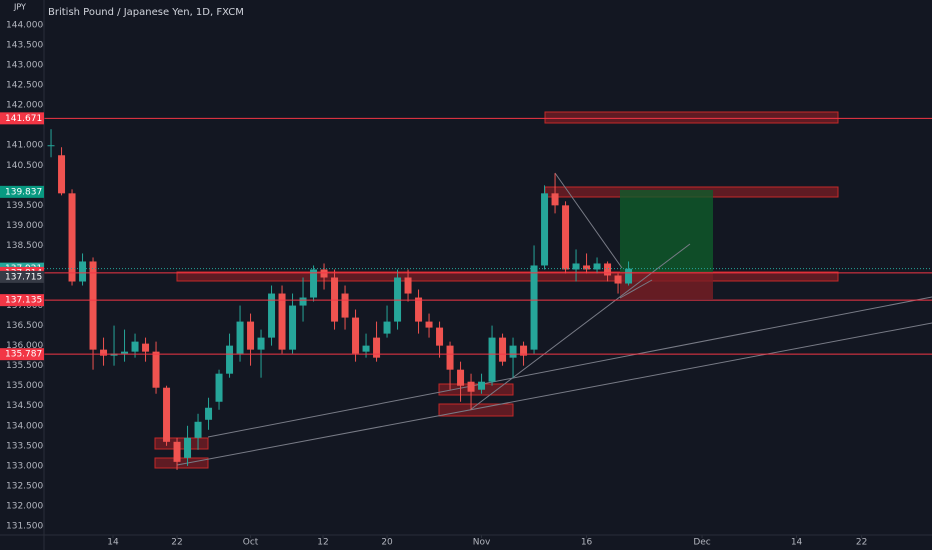 The height and width of the screenshot is (550, 932). Describe the element at coordinates (24, 466) in the screenshot. I see `y-tick-label: 133.000` at that location.